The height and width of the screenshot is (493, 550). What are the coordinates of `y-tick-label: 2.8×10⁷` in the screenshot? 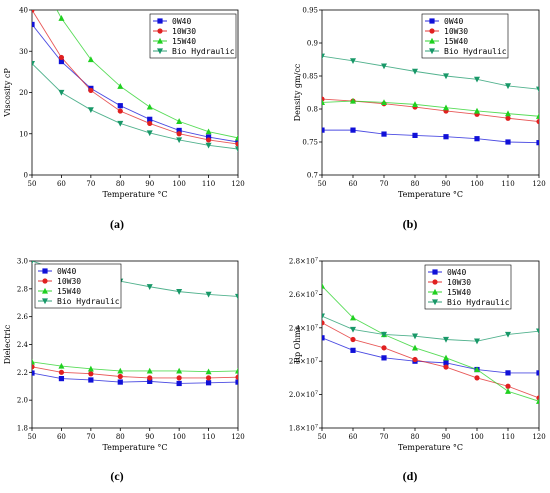 It's located at (303, 261).